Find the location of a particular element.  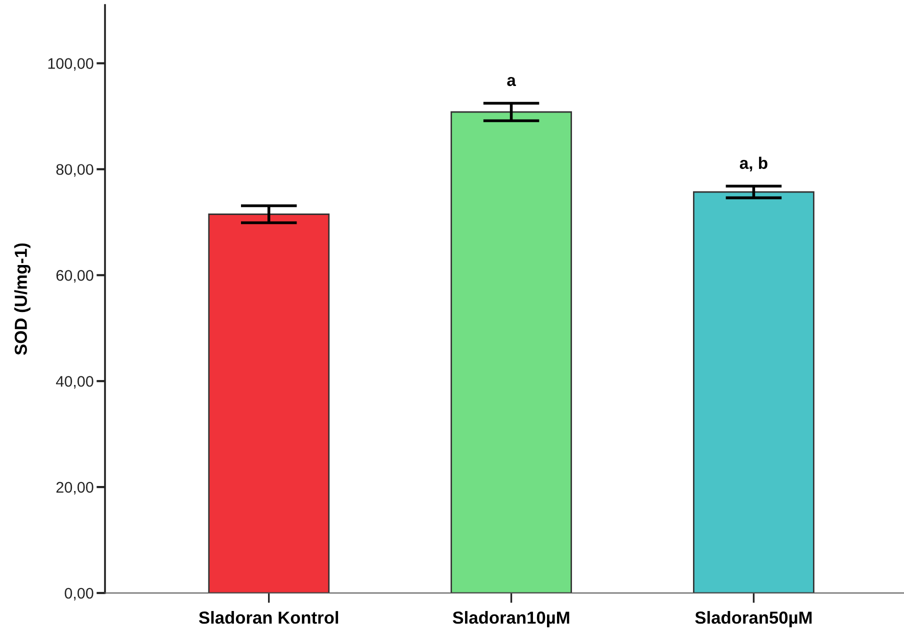

x-tick-label: Sladoran Kontrol is located at coordinates (268, 617).